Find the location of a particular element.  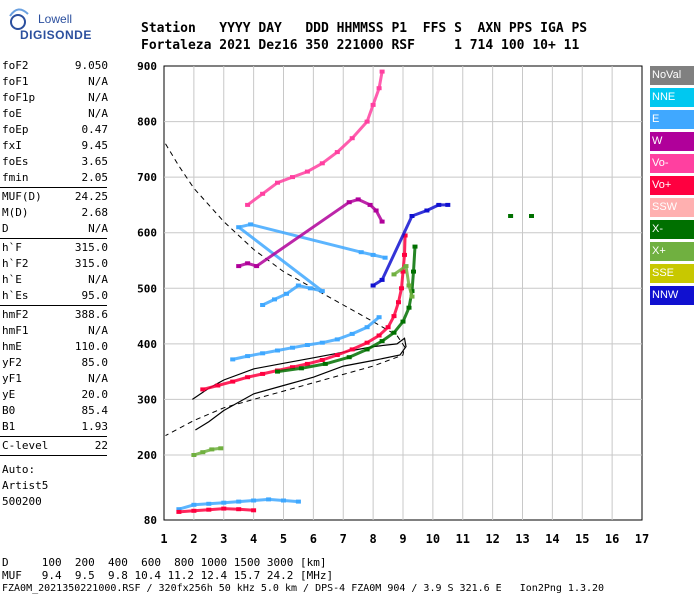

x-tick-label: 10 is located at coordinates (433, 539).